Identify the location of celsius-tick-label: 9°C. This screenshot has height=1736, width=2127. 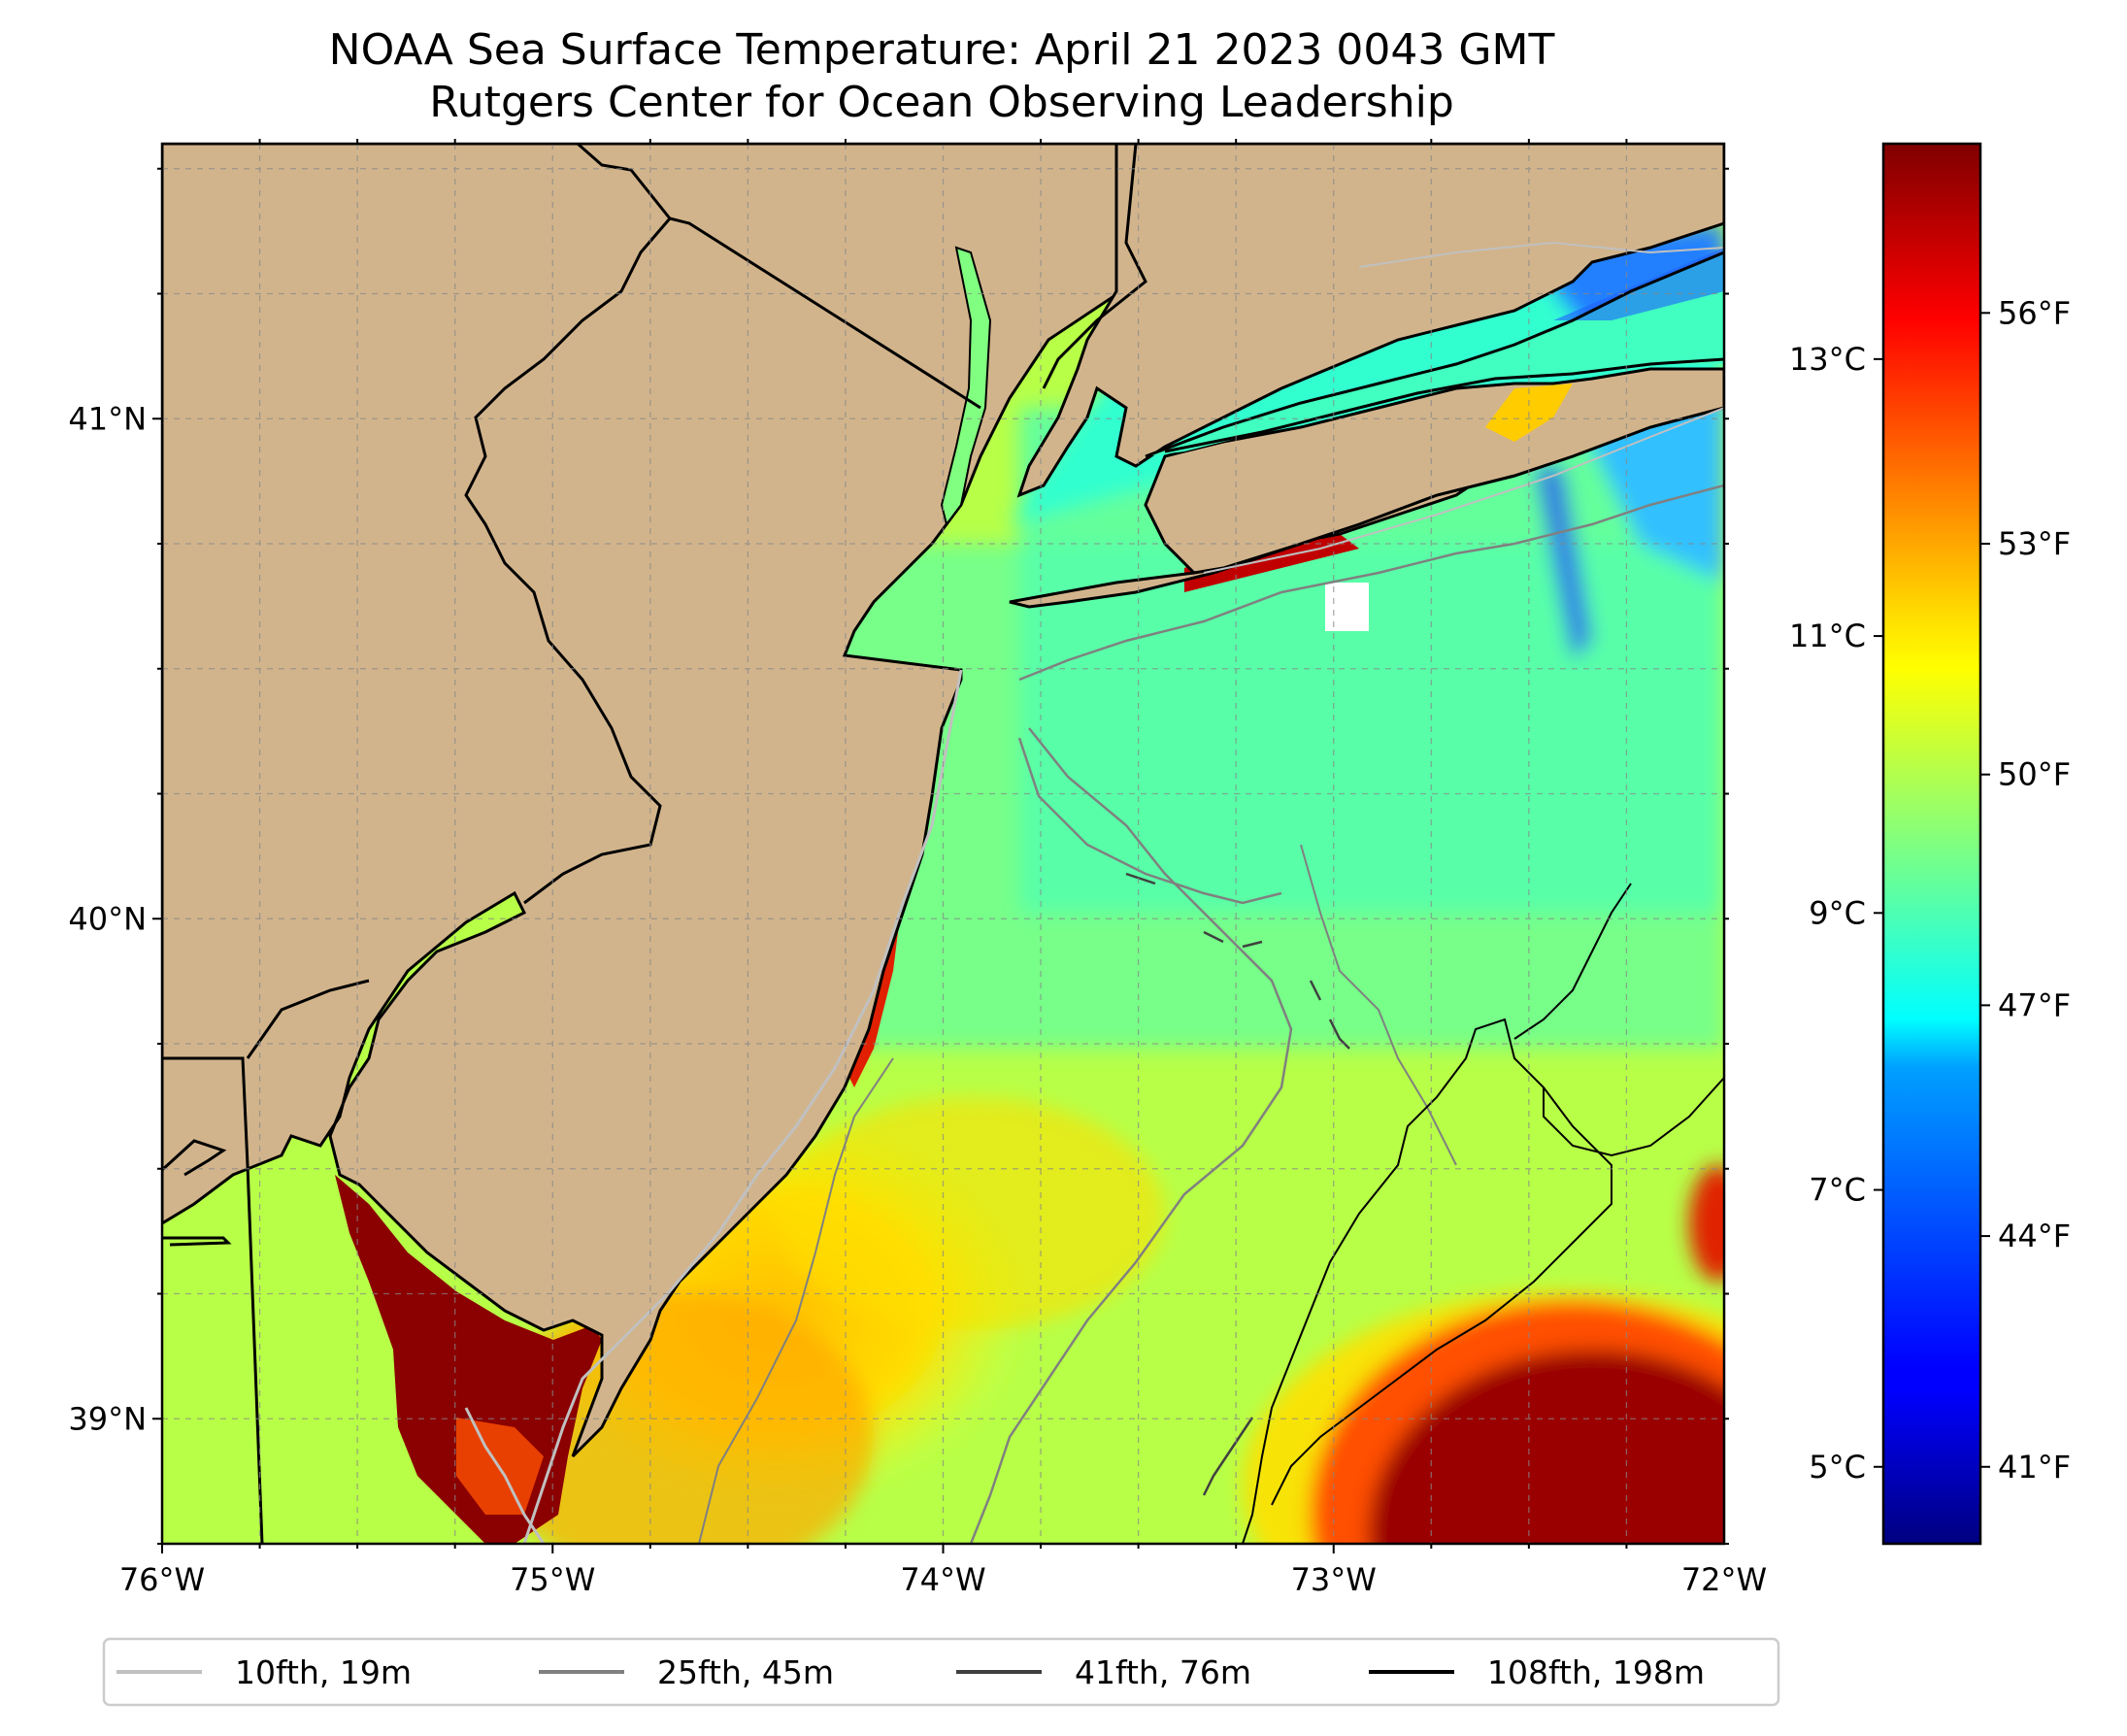
(1837, 913).